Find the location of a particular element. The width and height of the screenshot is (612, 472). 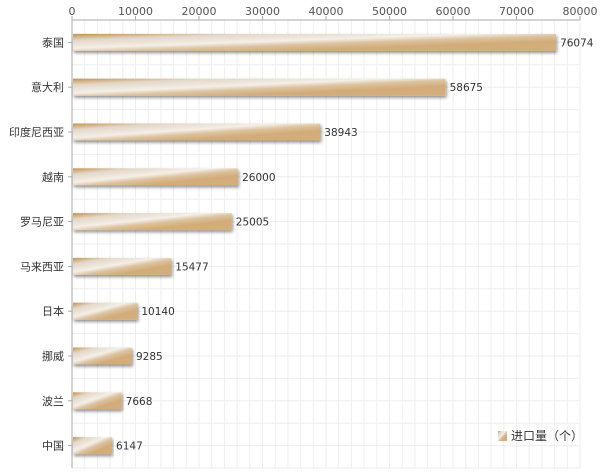

category-label: 泰国 is located at coordinates (53, 42).